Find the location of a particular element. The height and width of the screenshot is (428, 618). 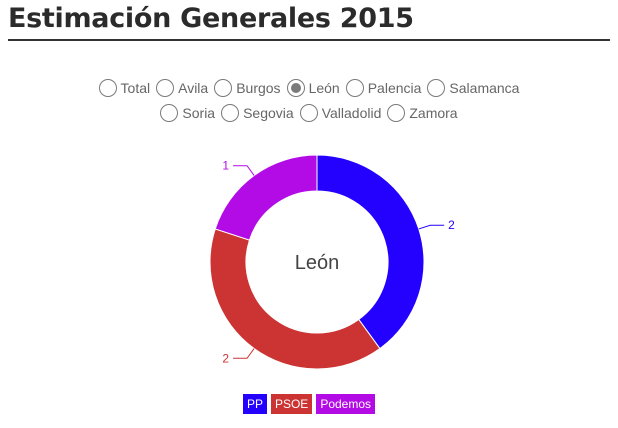

radio-row: Soria Segovia Valladolid Zamora is located at coordinates (309, 113).